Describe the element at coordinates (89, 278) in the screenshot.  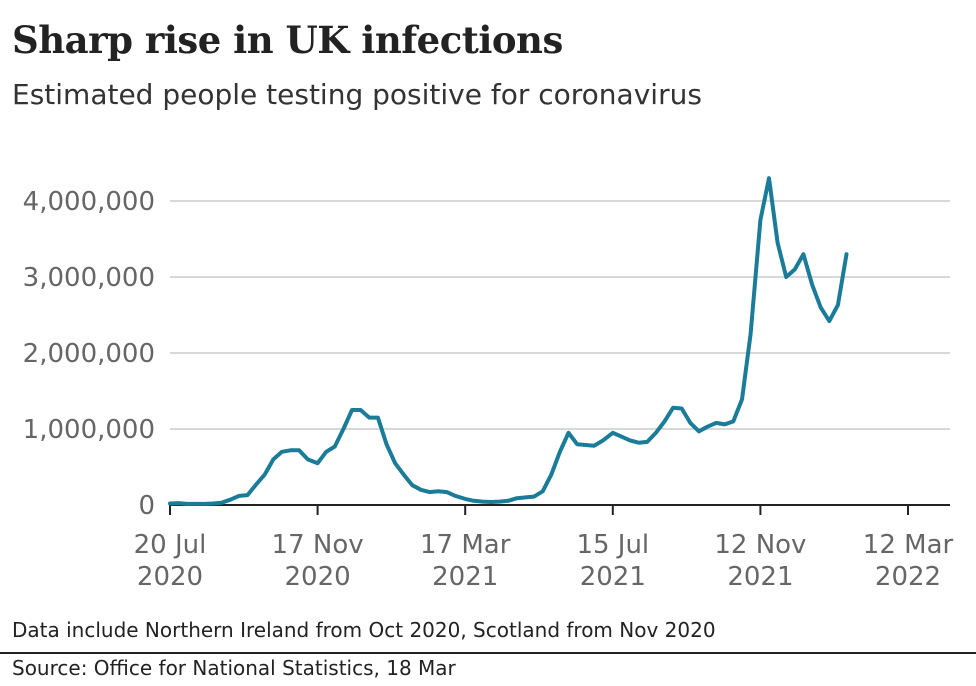
I see `y-tick-label: 3,000,000` at that location.